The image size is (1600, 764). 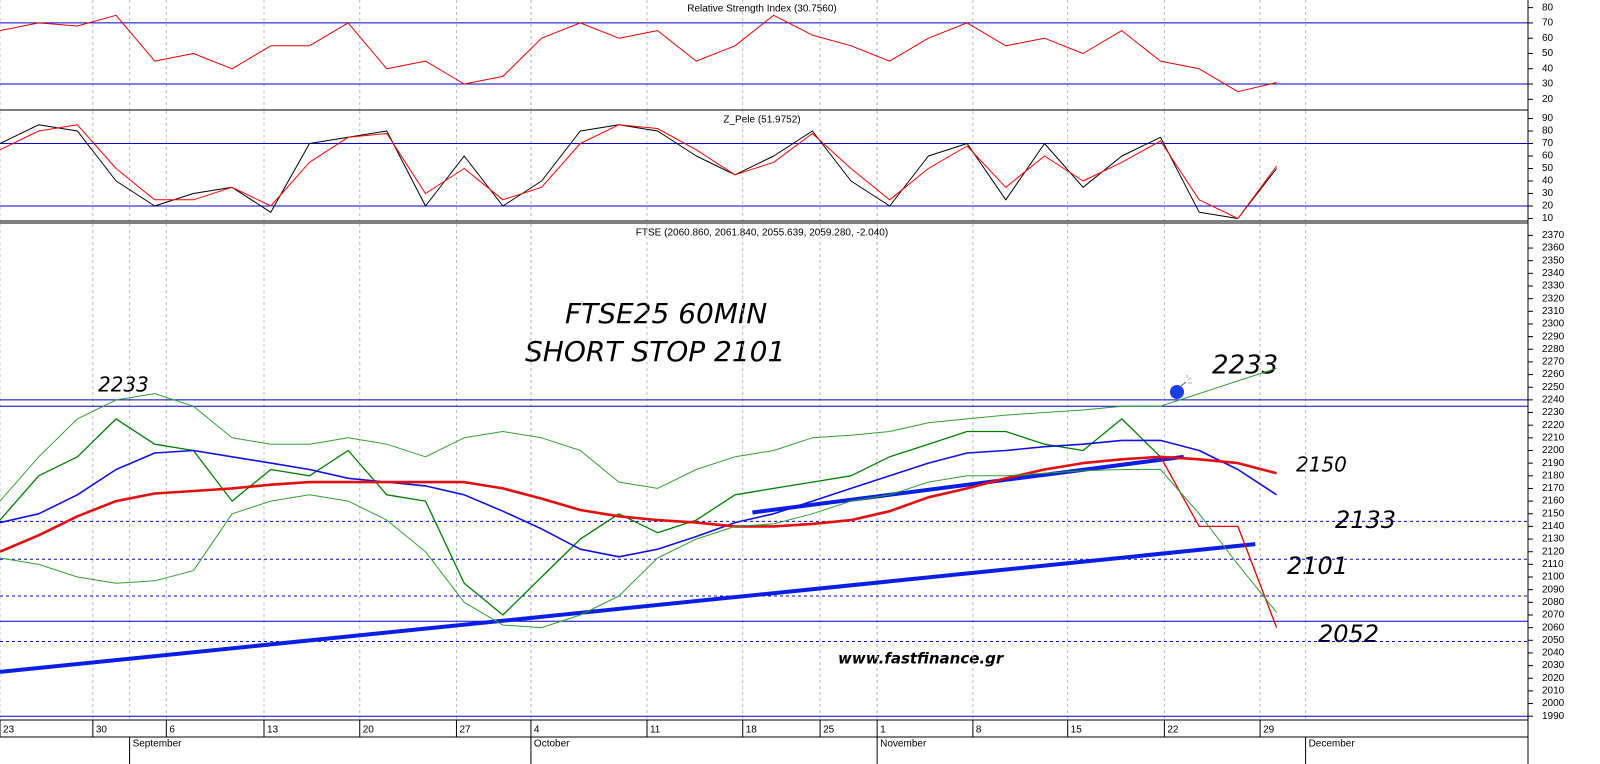 What do you see at coordinates (1553, 387) in the screenshot?
I see `y-tick-label: 2250` at bounding box center [1553, 387].